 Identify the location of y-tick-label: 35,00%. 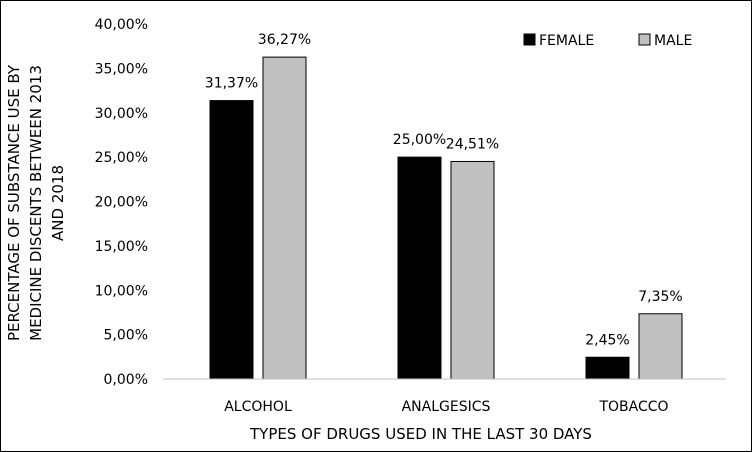
(121, 69).